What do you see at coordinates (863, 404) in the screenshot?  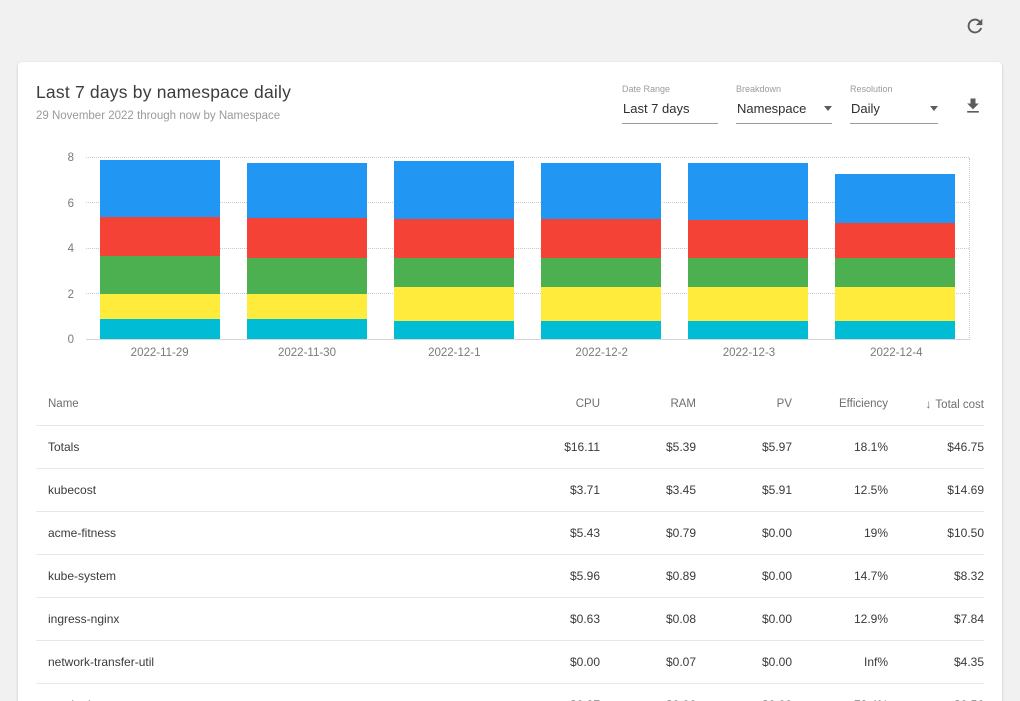 I see `column-header-efficiency: Efficiency` at bounding box center [863, 404].